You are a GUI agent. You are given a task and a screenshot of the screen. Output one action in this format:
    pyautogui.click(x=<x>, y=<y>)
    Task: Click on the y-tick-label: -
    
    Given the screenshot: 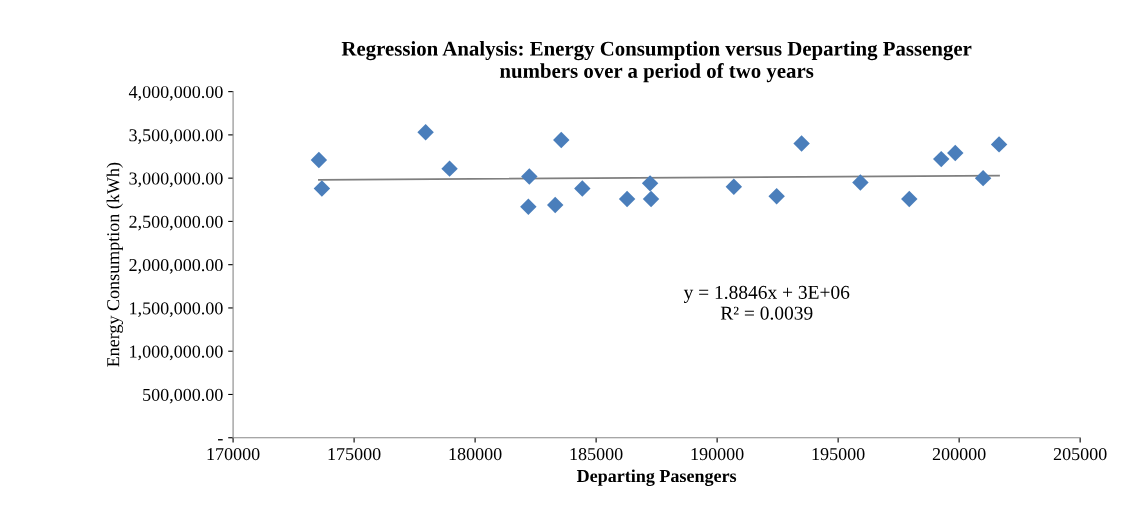 What is the action you would take?
    pyautogui.click(x=220, y=440)
    